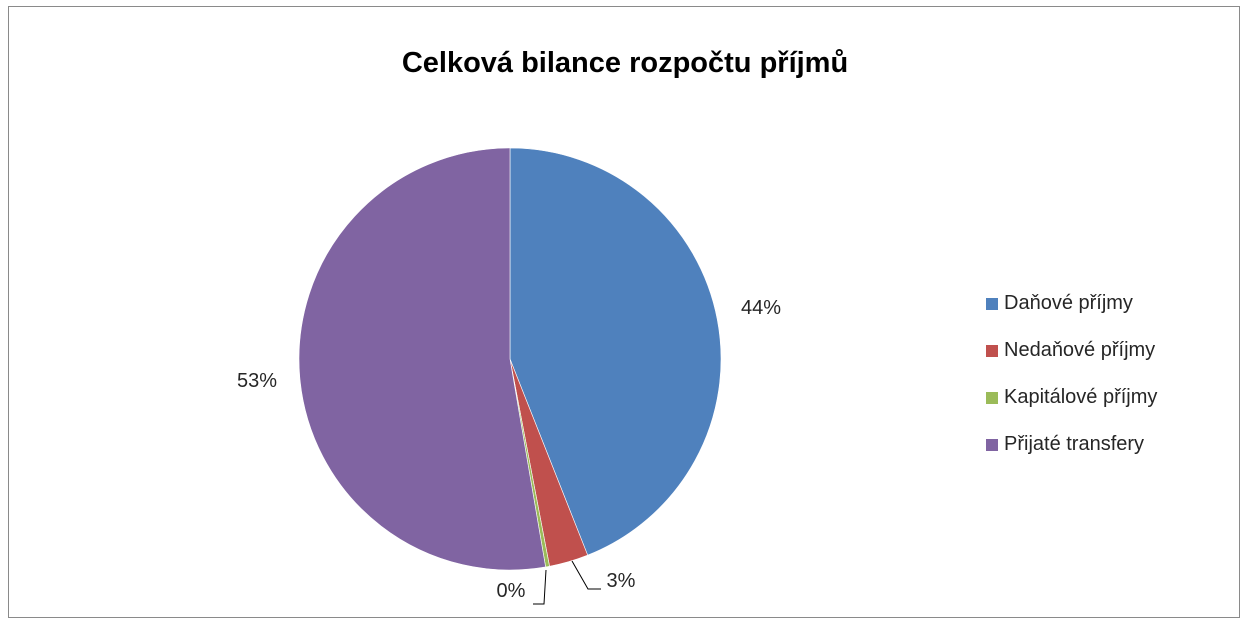 This screenshot has width=1248, height=623. I want to click on data-label: 3%, so click(621, 581).